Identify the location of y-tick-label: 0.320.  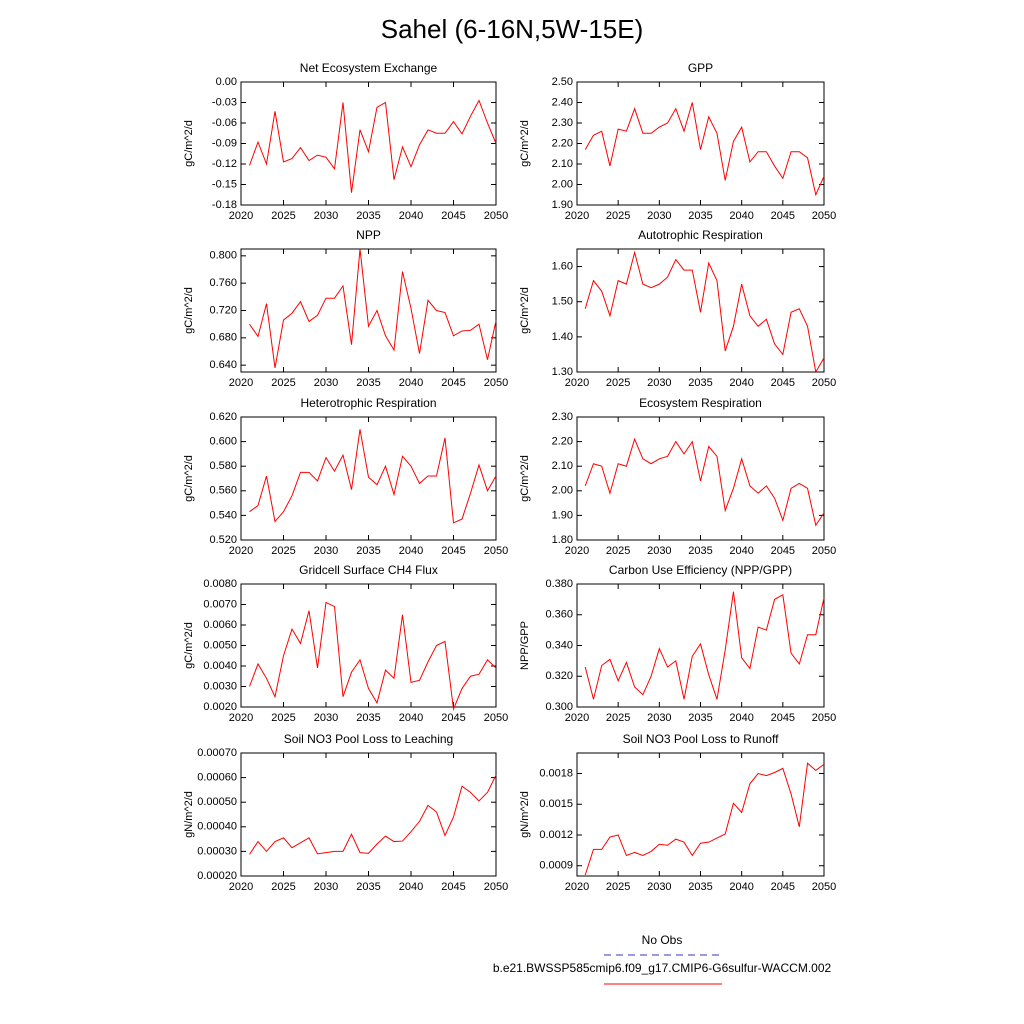
(559, 676).